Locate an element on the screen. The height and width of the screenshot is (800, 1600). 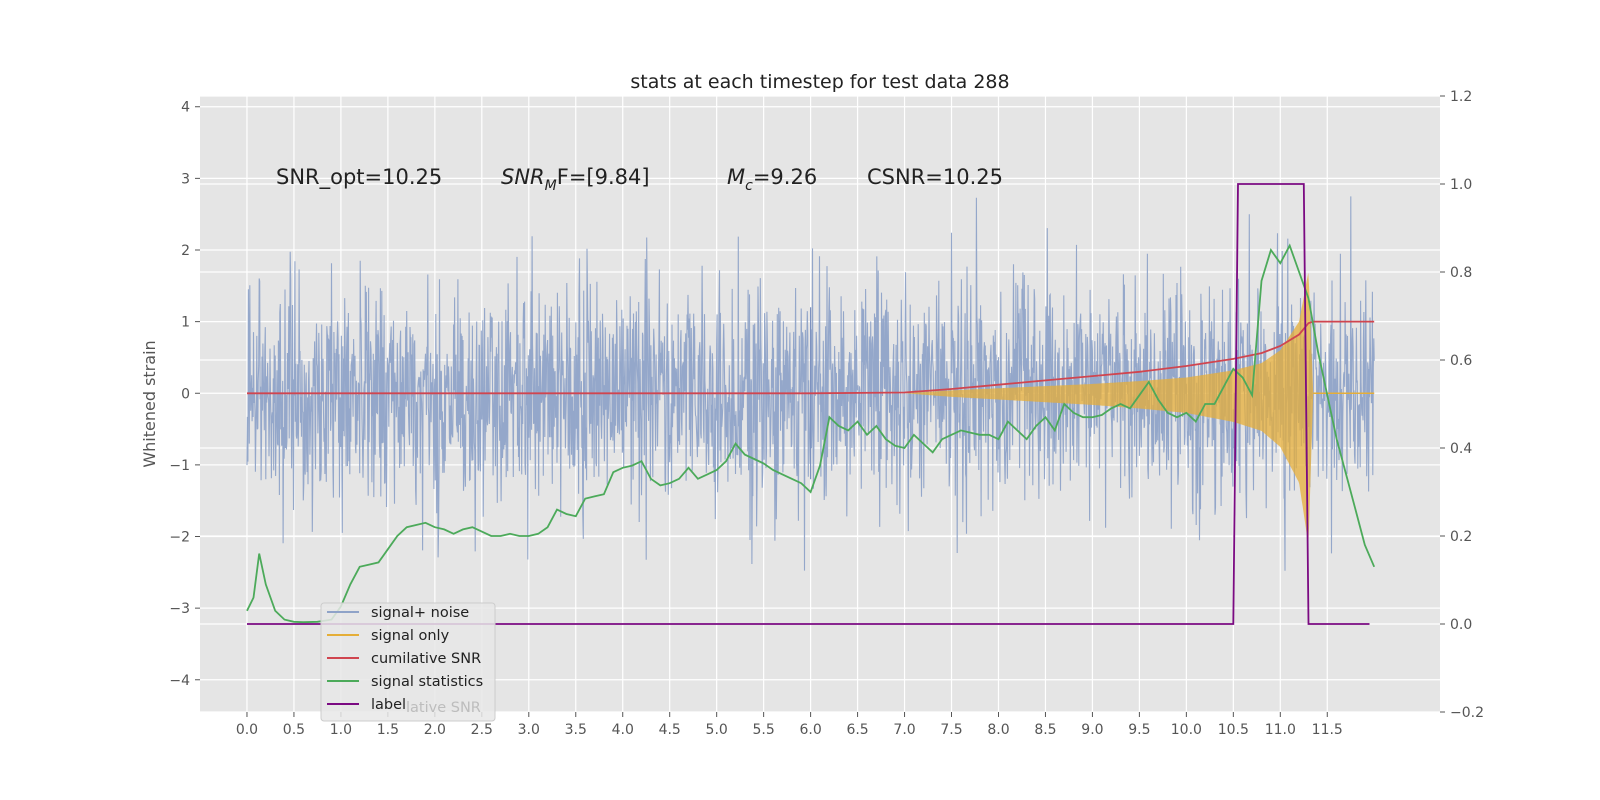
x-tick-label: 11.5 is located at coordinates (1327, 730).